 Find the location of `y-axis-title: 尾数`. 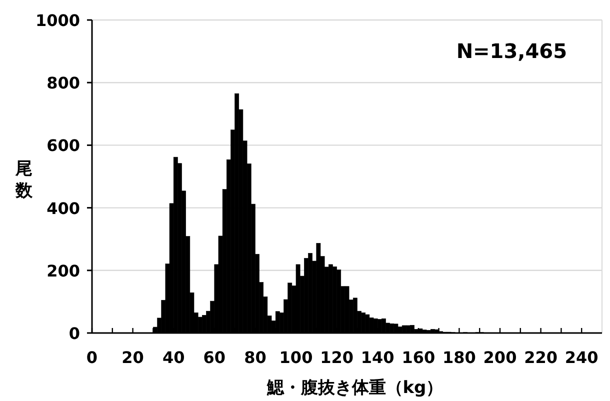

y-axis-title: 尾数 is located at coordinates (24, 180).